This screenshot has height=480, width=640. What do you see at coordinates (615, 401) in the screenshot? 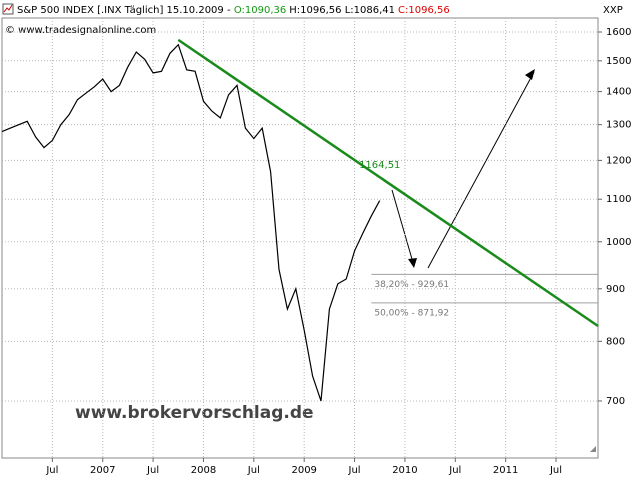
I see `y-tick-label: 700` at bounding box center [615, 401].